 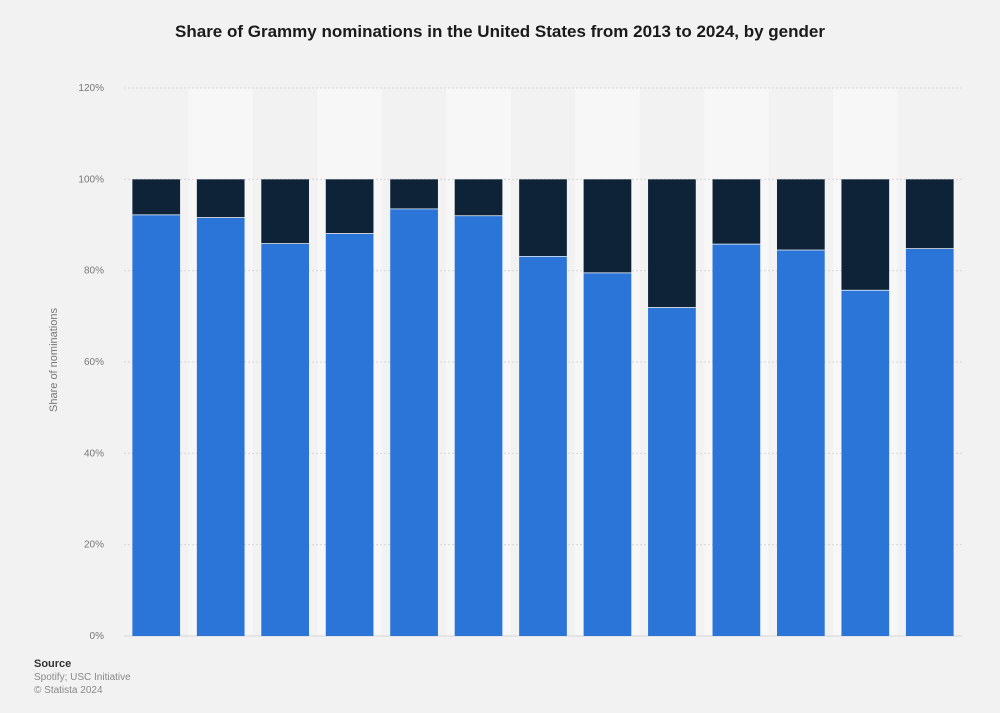 I want to click on y-tick-label: 120%, so click(x=91, y=88).